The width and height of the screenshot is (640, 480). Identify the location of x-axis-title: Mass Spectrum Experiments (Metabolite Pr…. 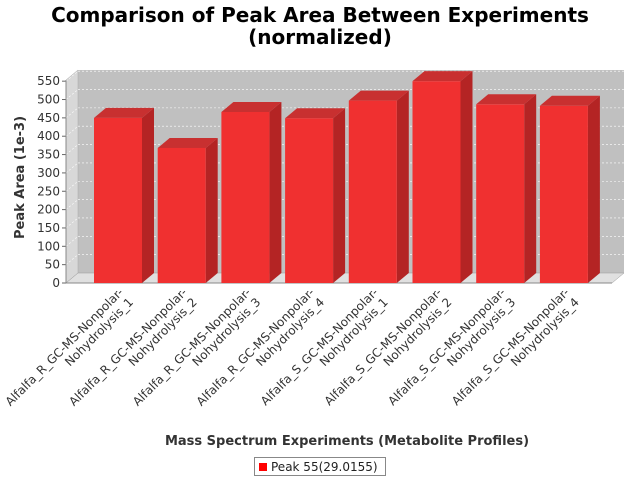
(347, 441).